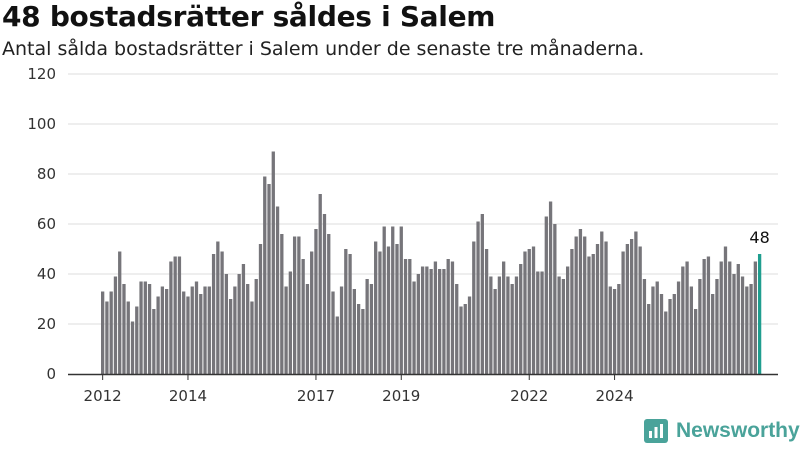 The image size is (800, 450). I want to click on x-tick-label: 2024, so click(614, 396).